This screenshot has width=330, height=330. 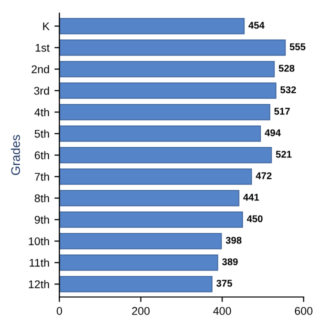 What do you see at coordinates (284, 154) in the screenshot?
I see `data-label: 521` at bounding box center [284, 154].